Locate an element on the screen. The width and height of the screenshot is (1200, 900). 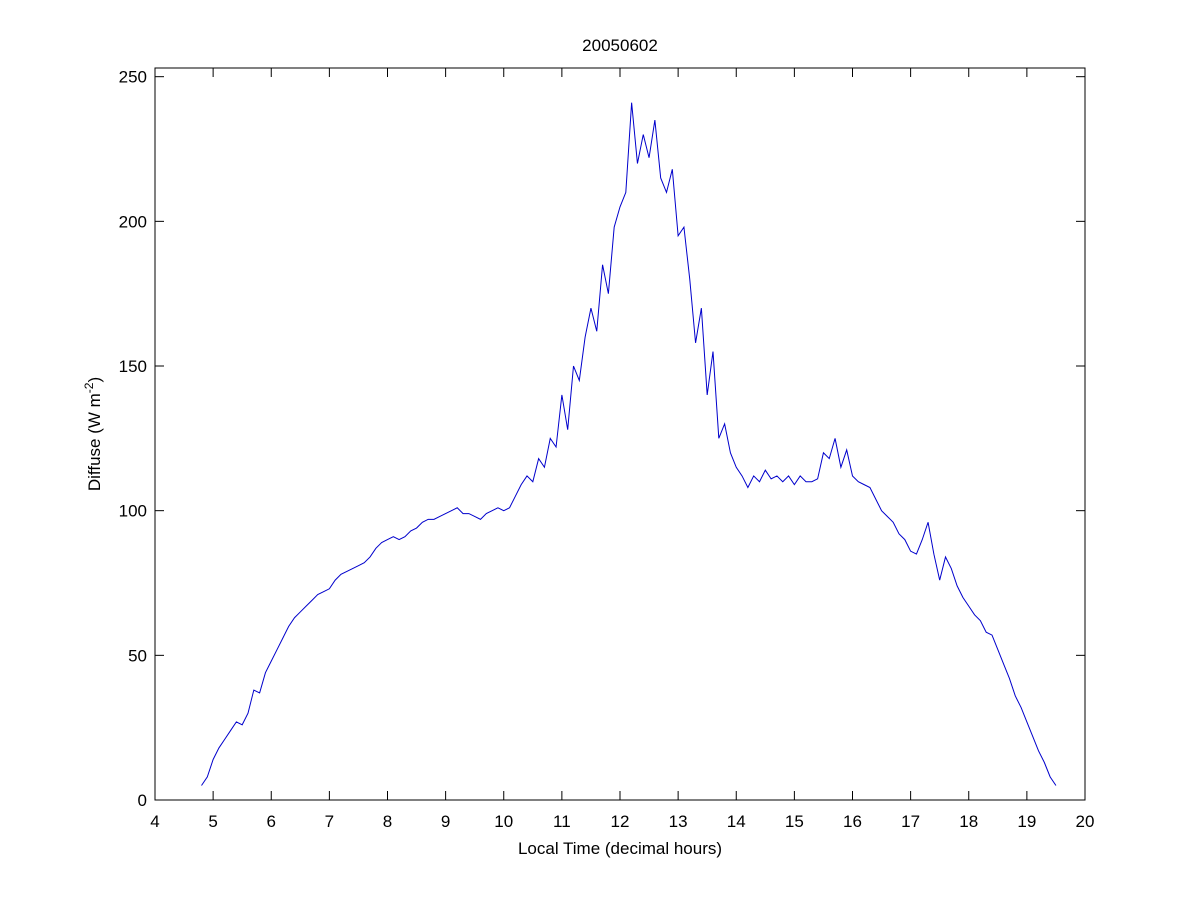
x-tick-label: 20 is located at coordinates (1085, 821).